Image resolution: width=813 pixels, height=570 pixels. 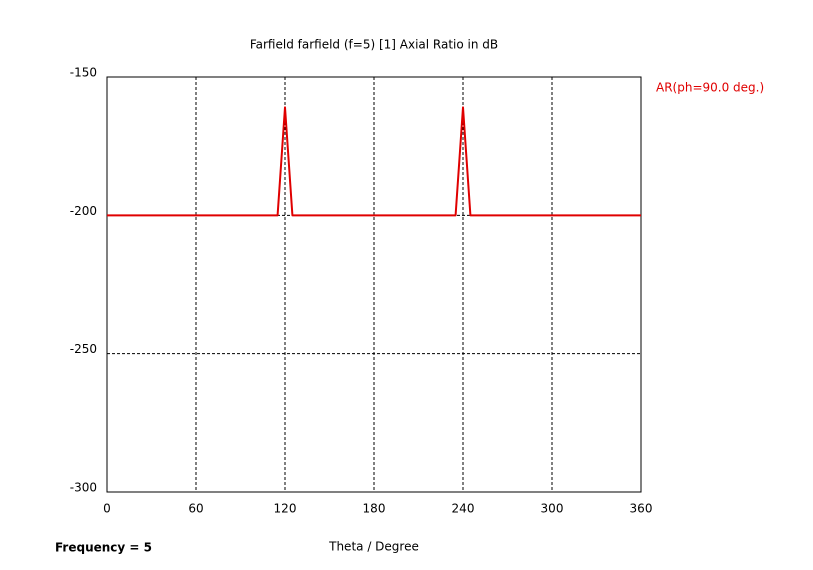 What do you see at coordinates (552, 509) in the screenshot?
I see `x-tick-label: 300` at bounding box center [552, 509].